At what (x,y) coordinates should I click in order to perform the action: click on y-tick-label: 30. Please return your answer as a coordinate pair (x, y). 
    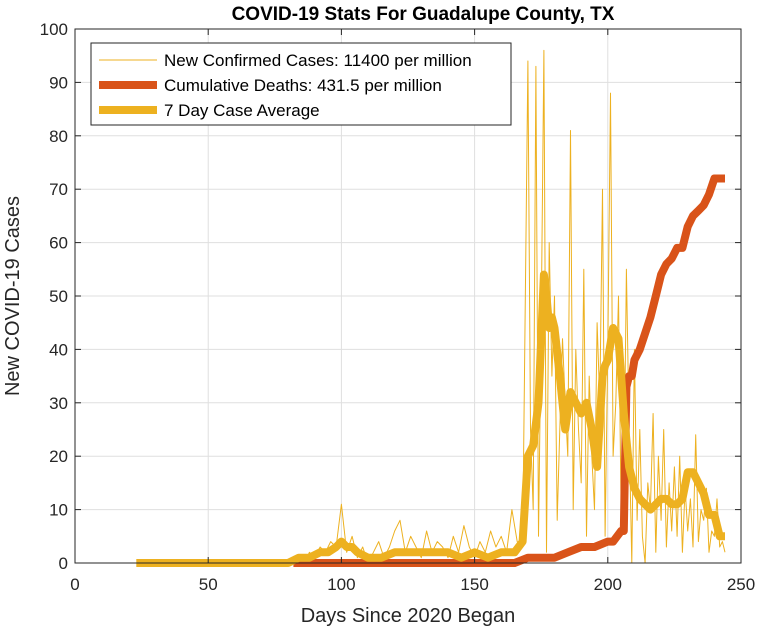
    Looking at the image, I should click on (58, 403).